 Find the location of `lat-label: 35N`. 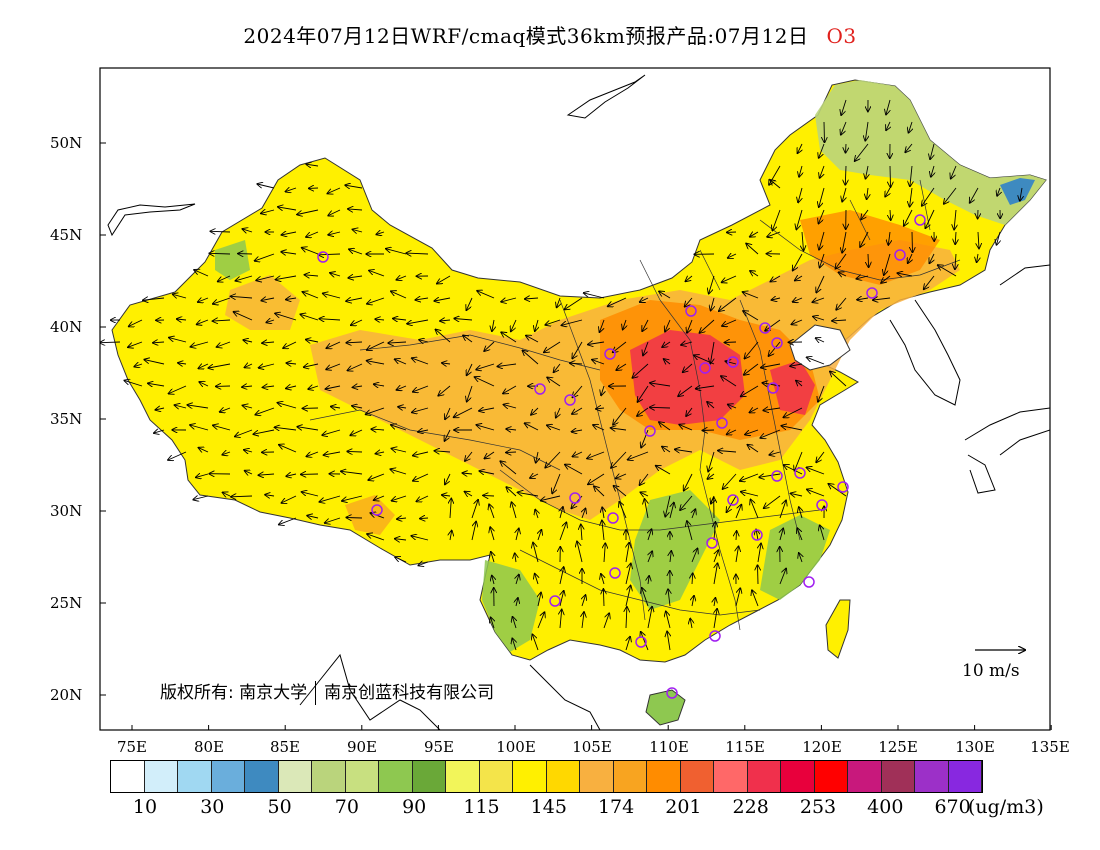

lat-label: 35N is located at coordinates (66, 419).